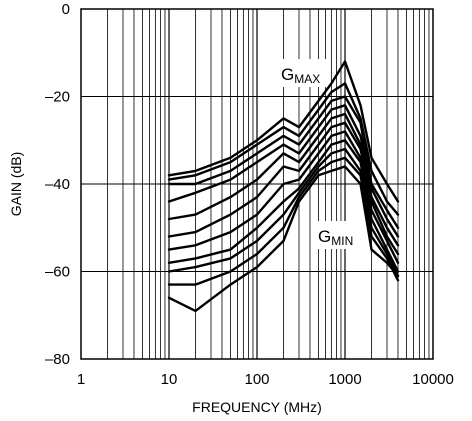  What do you see at coordinates (57, 359) in the screenshot?
I see `y-tick-label: –80` at bounding box center [57, 359].